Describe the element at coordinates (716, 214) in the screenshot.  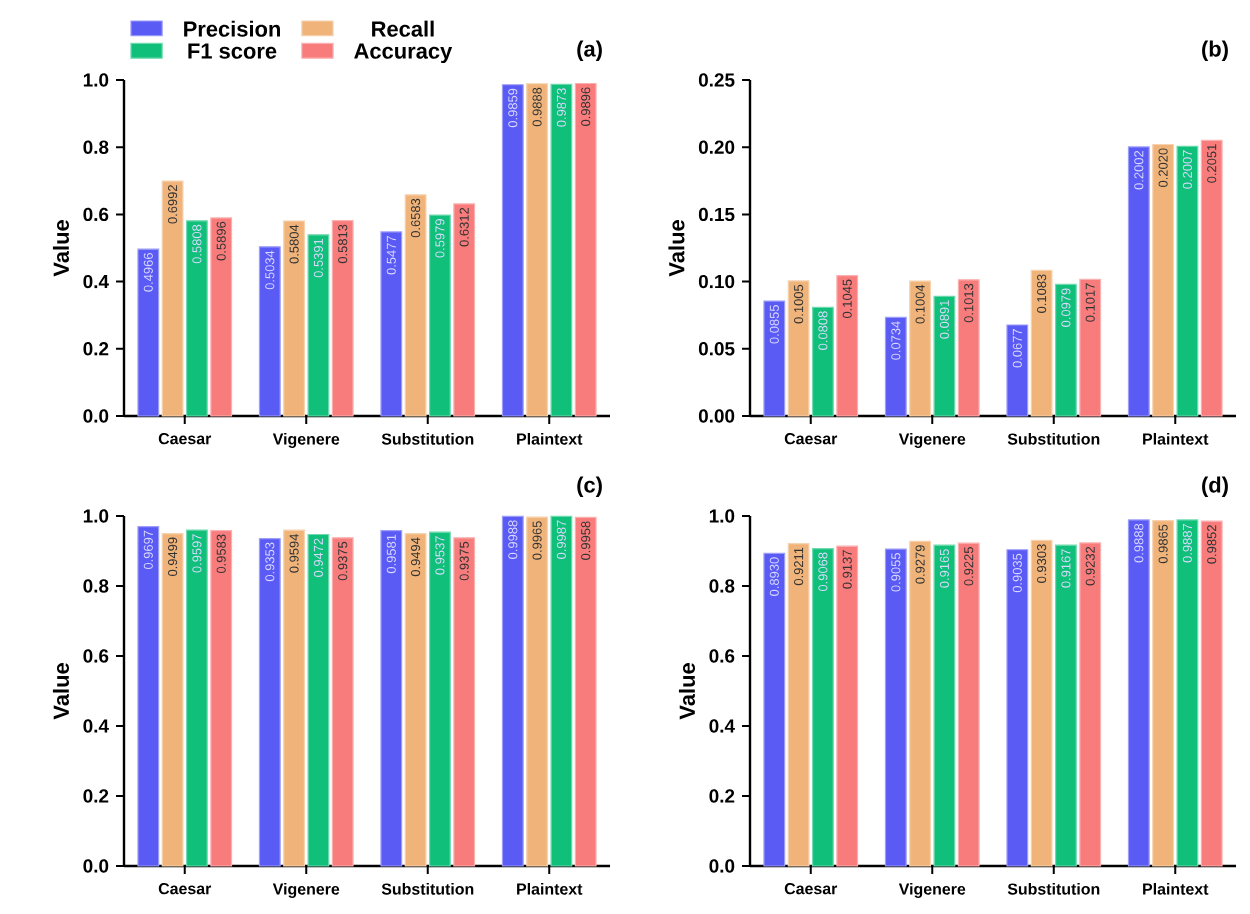
I see `y-tick-label: 0.15` at that location.